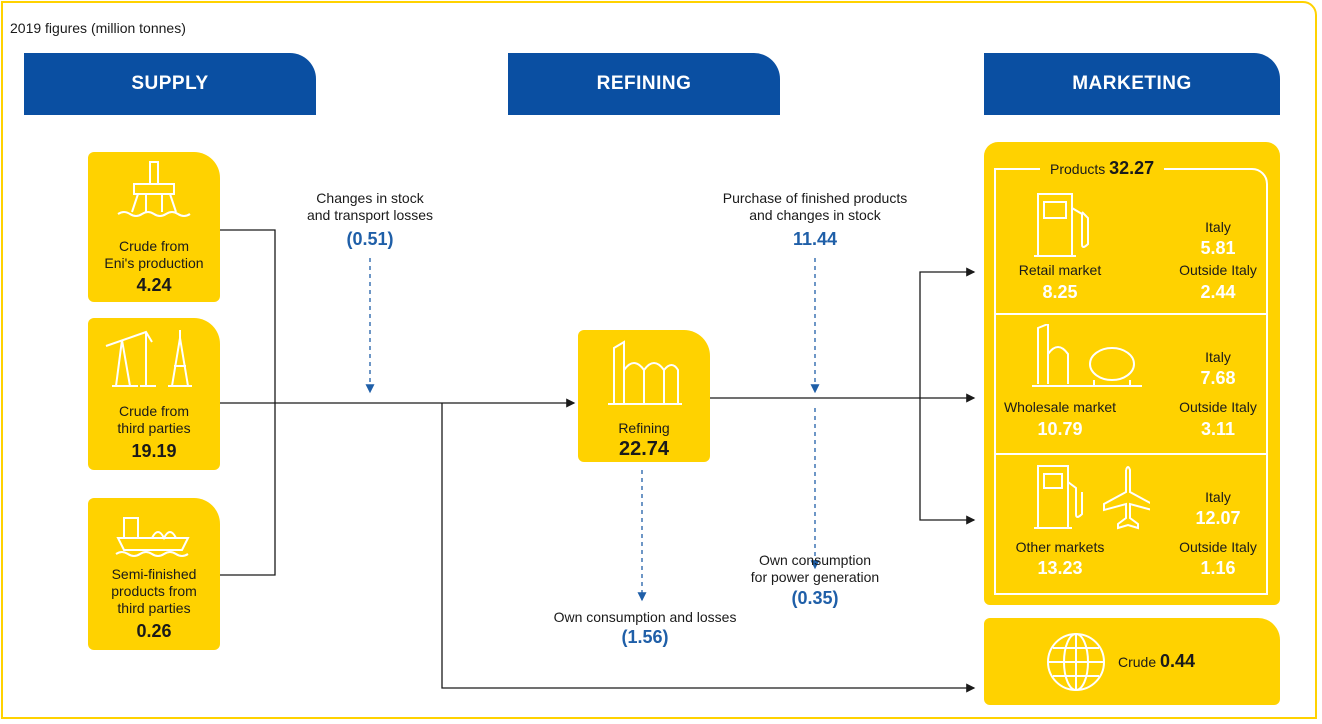  Describe the element at coordinates (1132, 168) in the screenshot. I see `products-value: 32.27` at that location.